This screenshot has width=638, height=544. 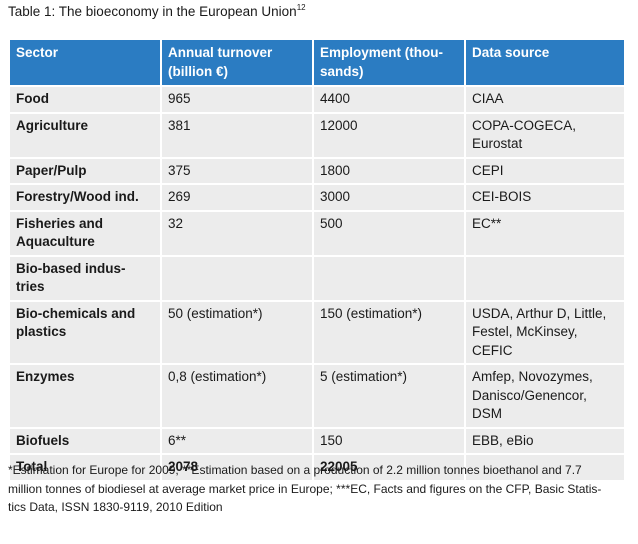 What do you see at coordinates (335, 98) in the screenshot?
I see `employment-cell-text: 4400` at bounding box center [335, 98].